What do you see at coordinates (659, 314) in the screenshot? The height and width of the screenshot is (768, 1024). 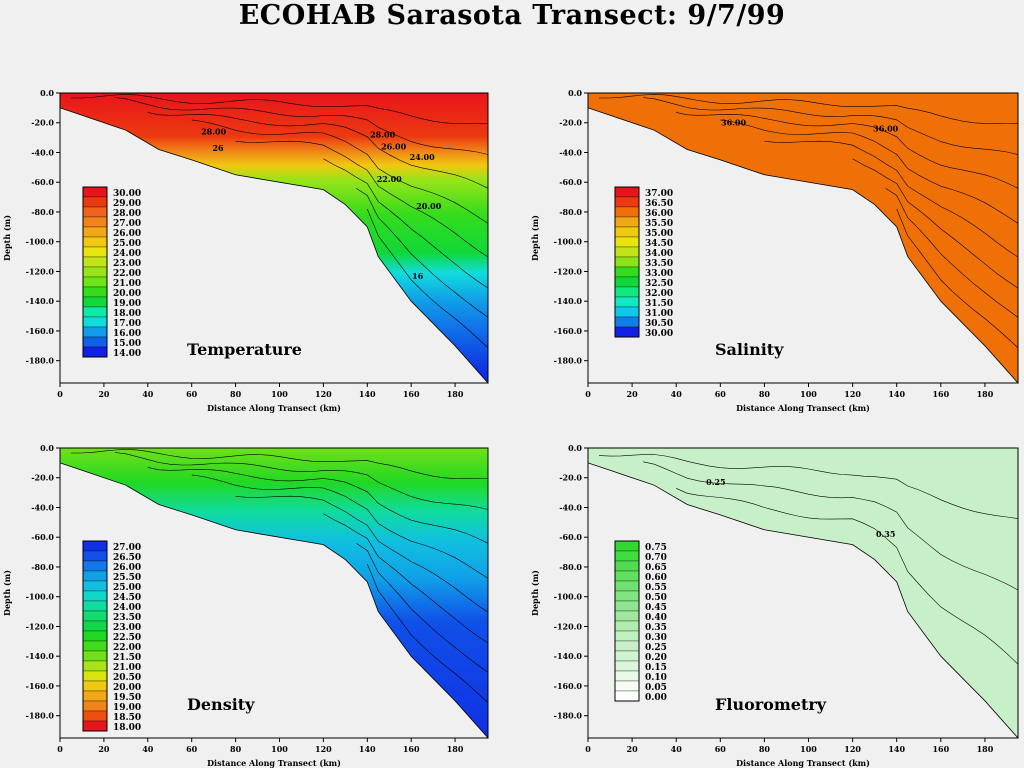 I see `legend-label: 31.00` at bounding box center [659, 314].